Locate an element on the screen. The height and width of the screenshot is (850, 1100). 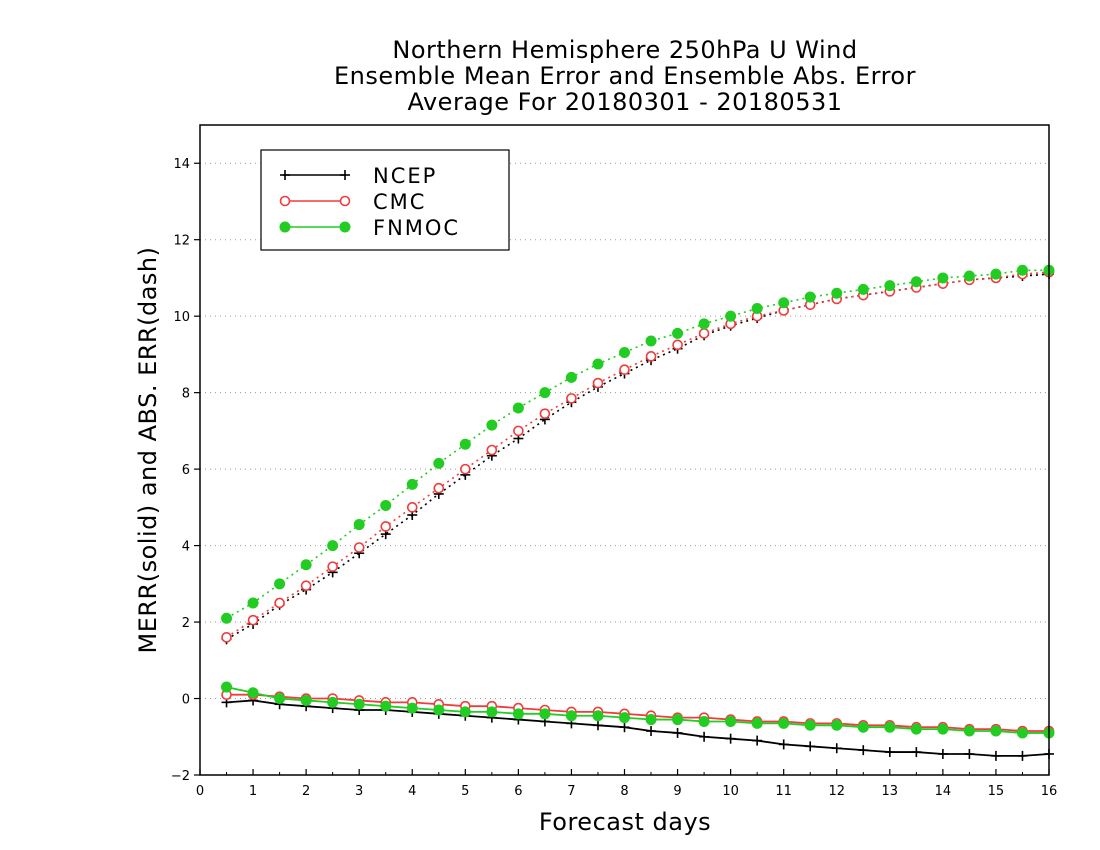
y-tick-label: 2 is located at coordinates (186, 623).